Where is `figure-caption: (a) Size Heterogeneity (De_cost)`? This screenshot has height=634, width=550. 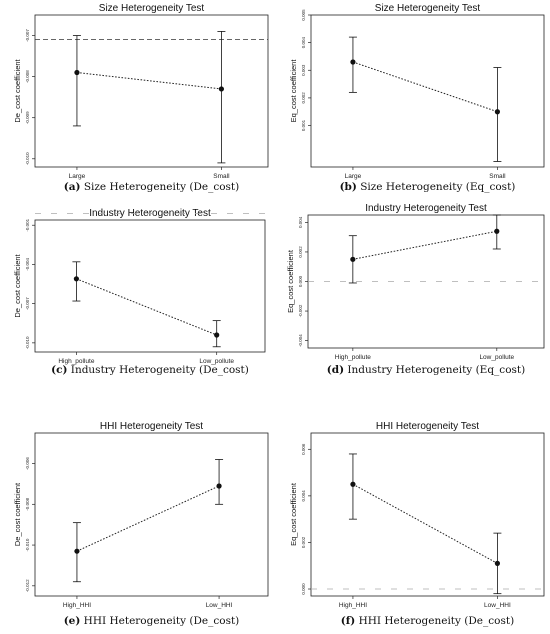
figure-caption: (a) Size Heterogeneity (De_cost) is located at coordinates (152, 187).